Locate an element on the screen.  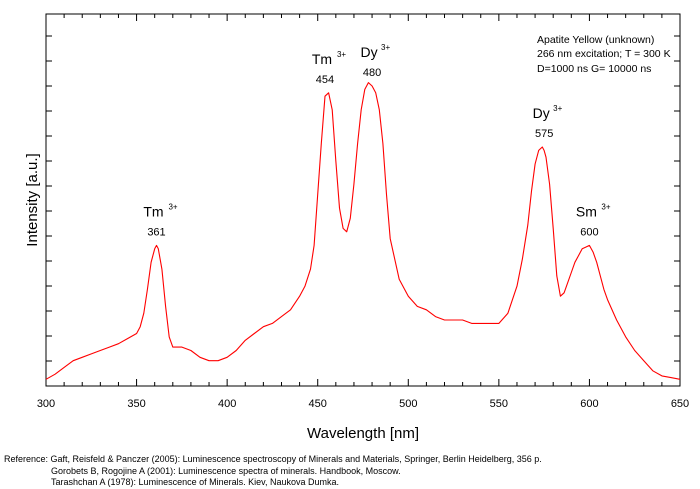
x-tick-label: 500 is located at coordinates (408, 404).